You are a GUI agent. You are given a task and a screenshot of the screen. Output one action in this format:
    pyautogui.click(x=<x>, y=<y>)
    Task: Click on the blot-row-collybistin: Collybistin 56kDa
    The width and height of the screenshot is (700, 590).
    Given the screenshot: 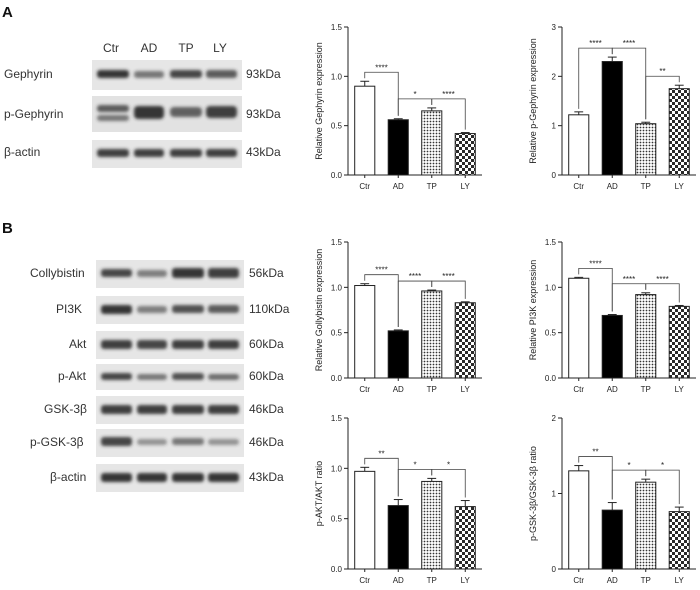 What is the action you would take?
    pyautogui.click(x=157, y=274)
    